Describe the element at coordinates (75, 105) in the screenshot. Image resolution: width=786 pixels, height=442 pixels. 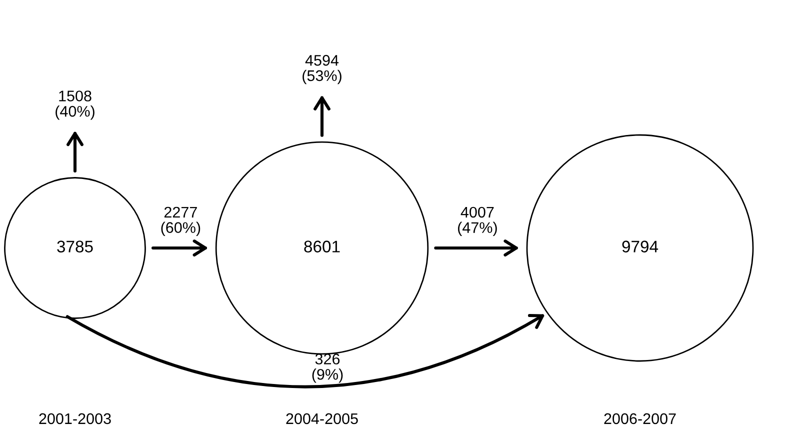
I see `text: 1508 (40%)` at that location.